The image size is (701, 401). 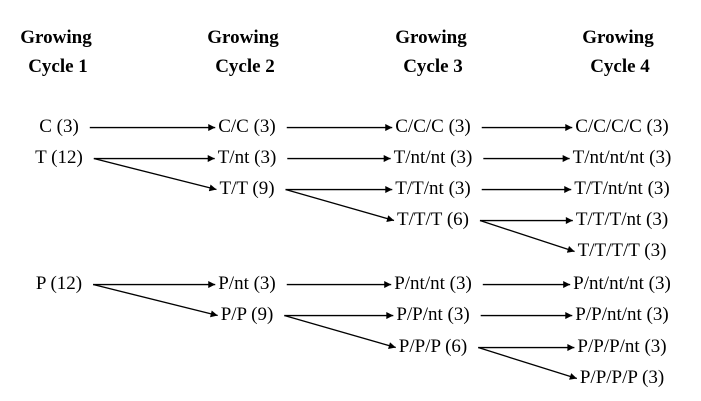 What do you see at coordinates (622, 377) in the screenshot?
I see `node-p-p-p-p: P/P/P/P (3)` at bounding box center [622, 377].